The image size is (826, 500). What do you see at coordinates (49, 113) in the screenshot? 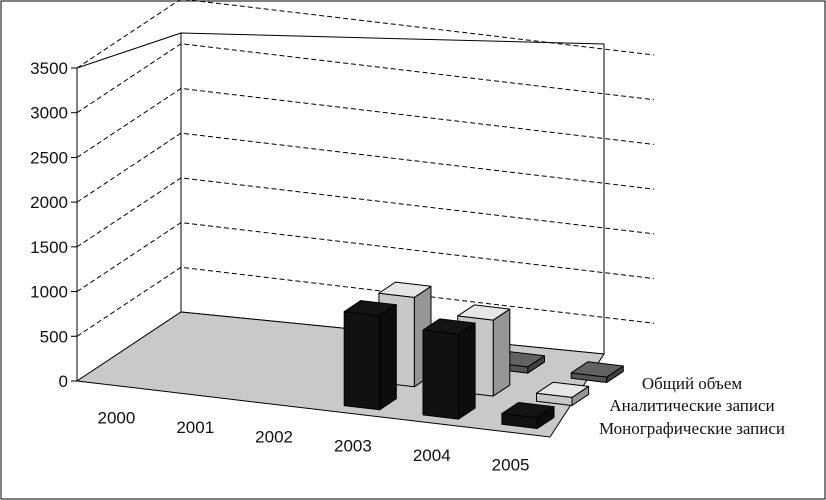
I see `y-tick-label: 3000` at bounding box center [49, 113].